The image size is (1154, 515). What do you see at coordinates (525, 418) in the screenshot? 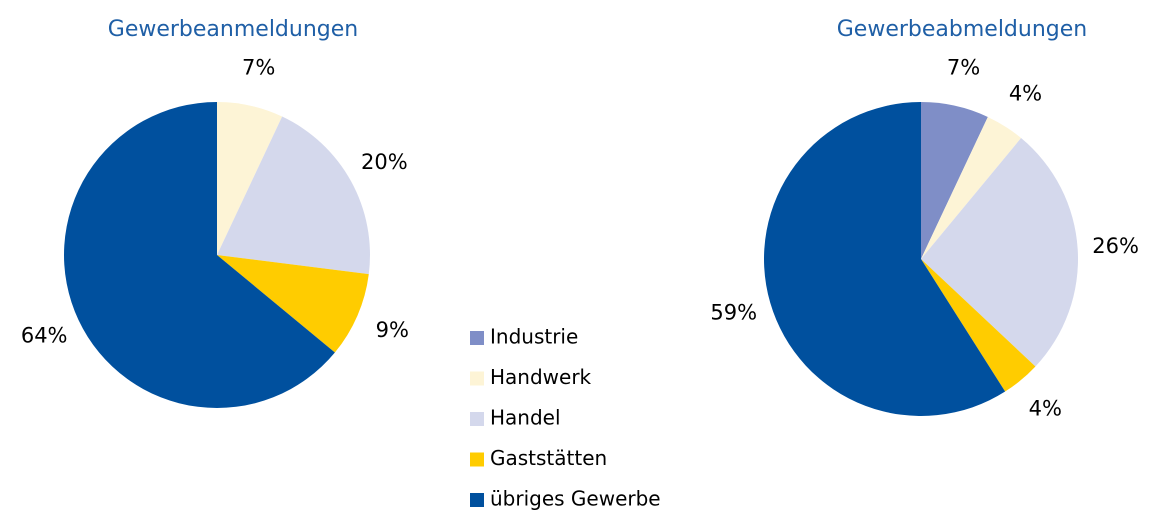
I see `legend-label: Handel` at bounding box center [525, 418].